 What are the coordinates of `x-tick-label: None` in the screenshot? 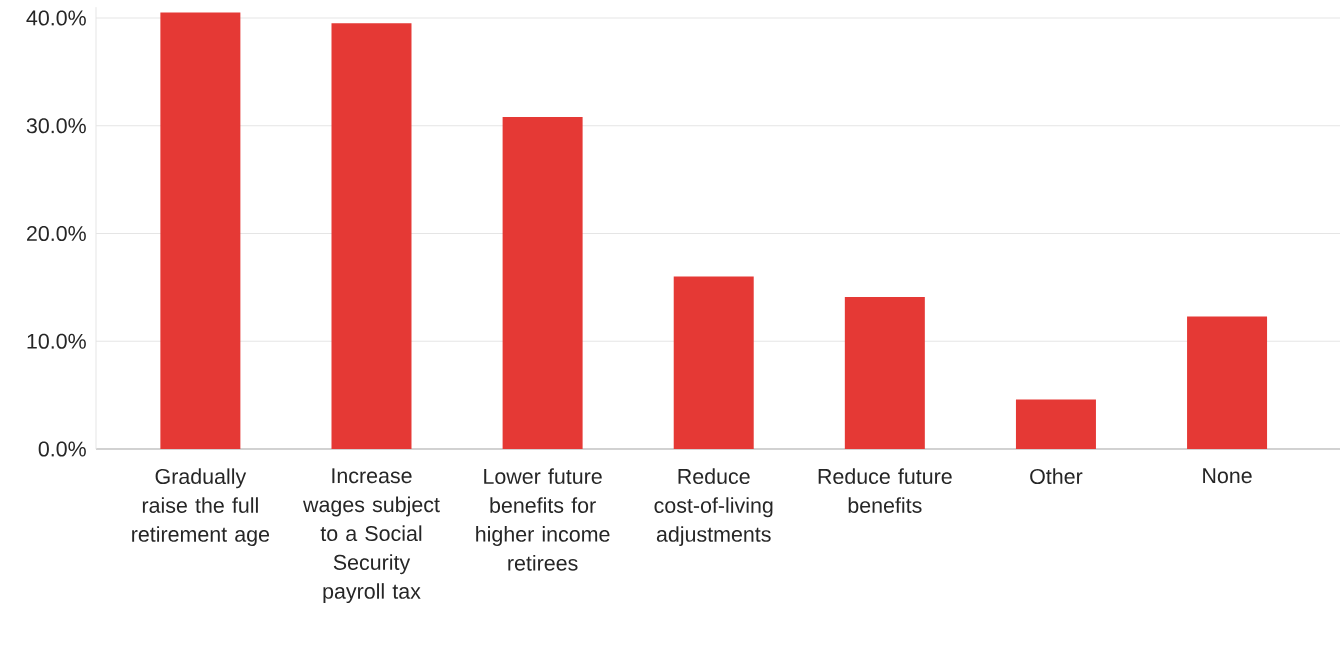 It's located at (1227, 476).